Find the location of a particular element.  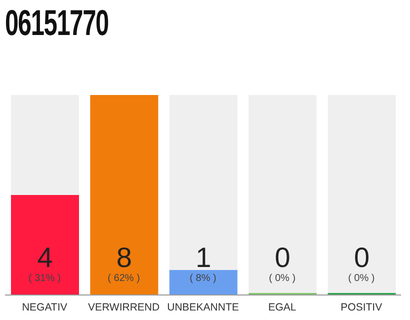

x-tick-label: VERWIRREND is located at coordinates (124, 307).